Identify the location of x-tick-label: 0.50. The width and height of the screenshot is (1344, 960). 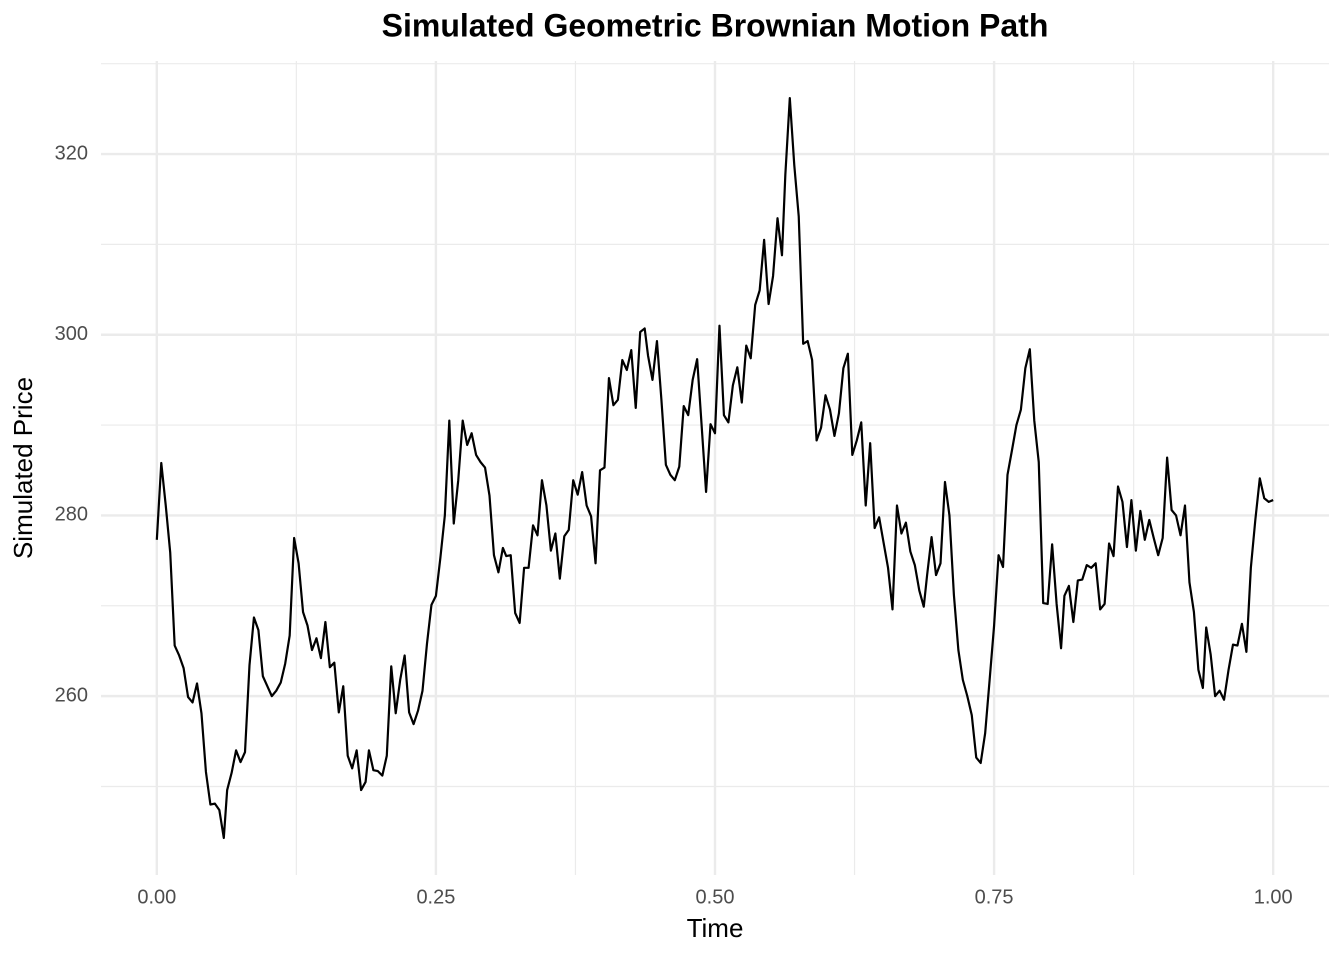
(715, 897).